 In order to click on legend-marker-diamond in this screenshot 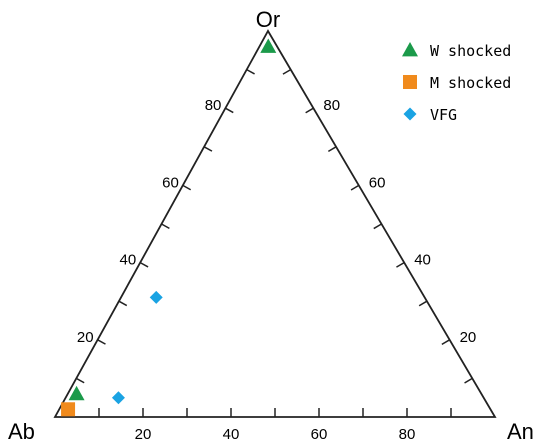, I will do `click(410, 114)`.